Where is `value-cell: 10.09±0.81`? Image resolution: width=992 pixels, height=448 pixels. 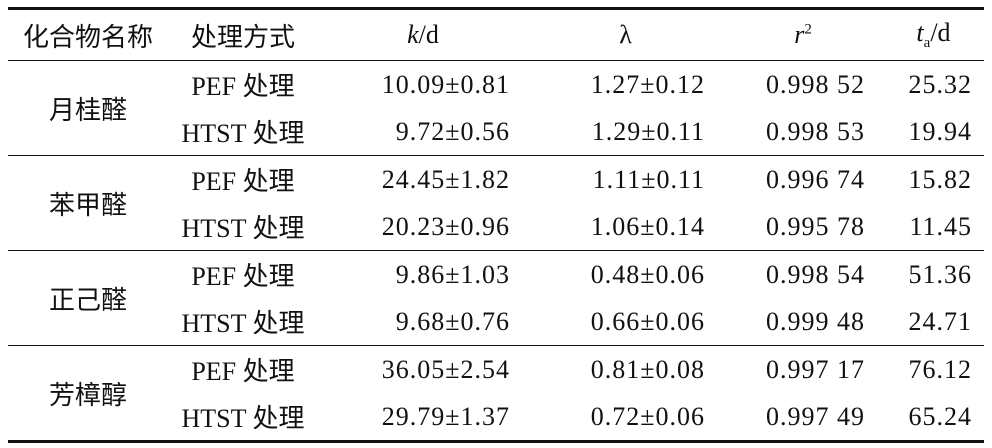 value-cell: 10.09±0.81 is located at coordinates (445, 84).